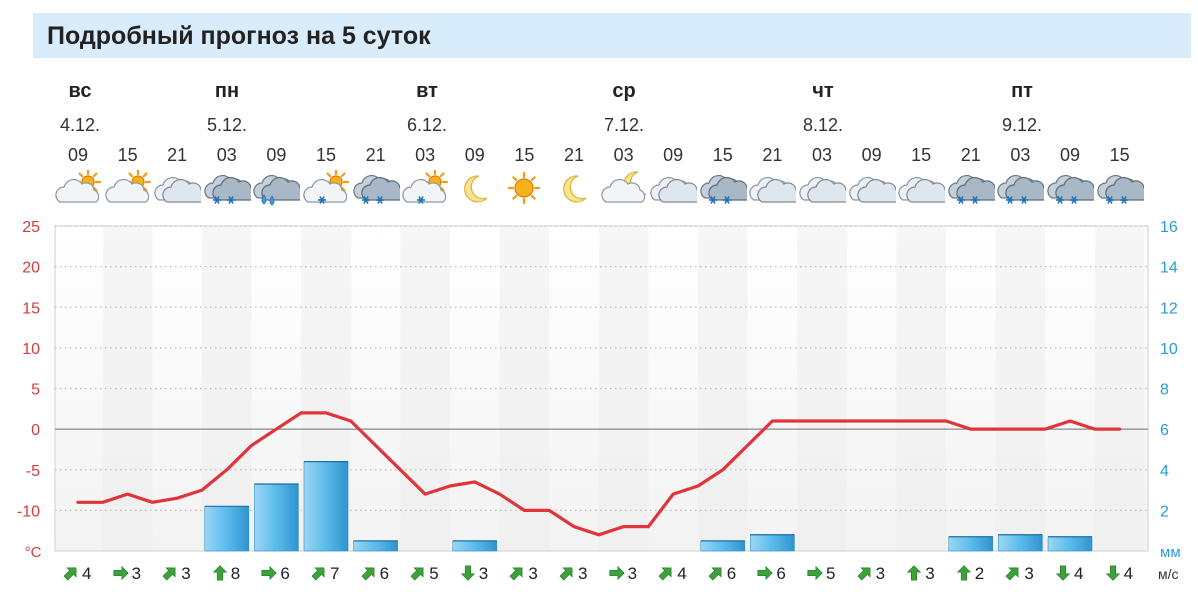  I want to click on y-left-tick-3: 10, so click(31, 349).